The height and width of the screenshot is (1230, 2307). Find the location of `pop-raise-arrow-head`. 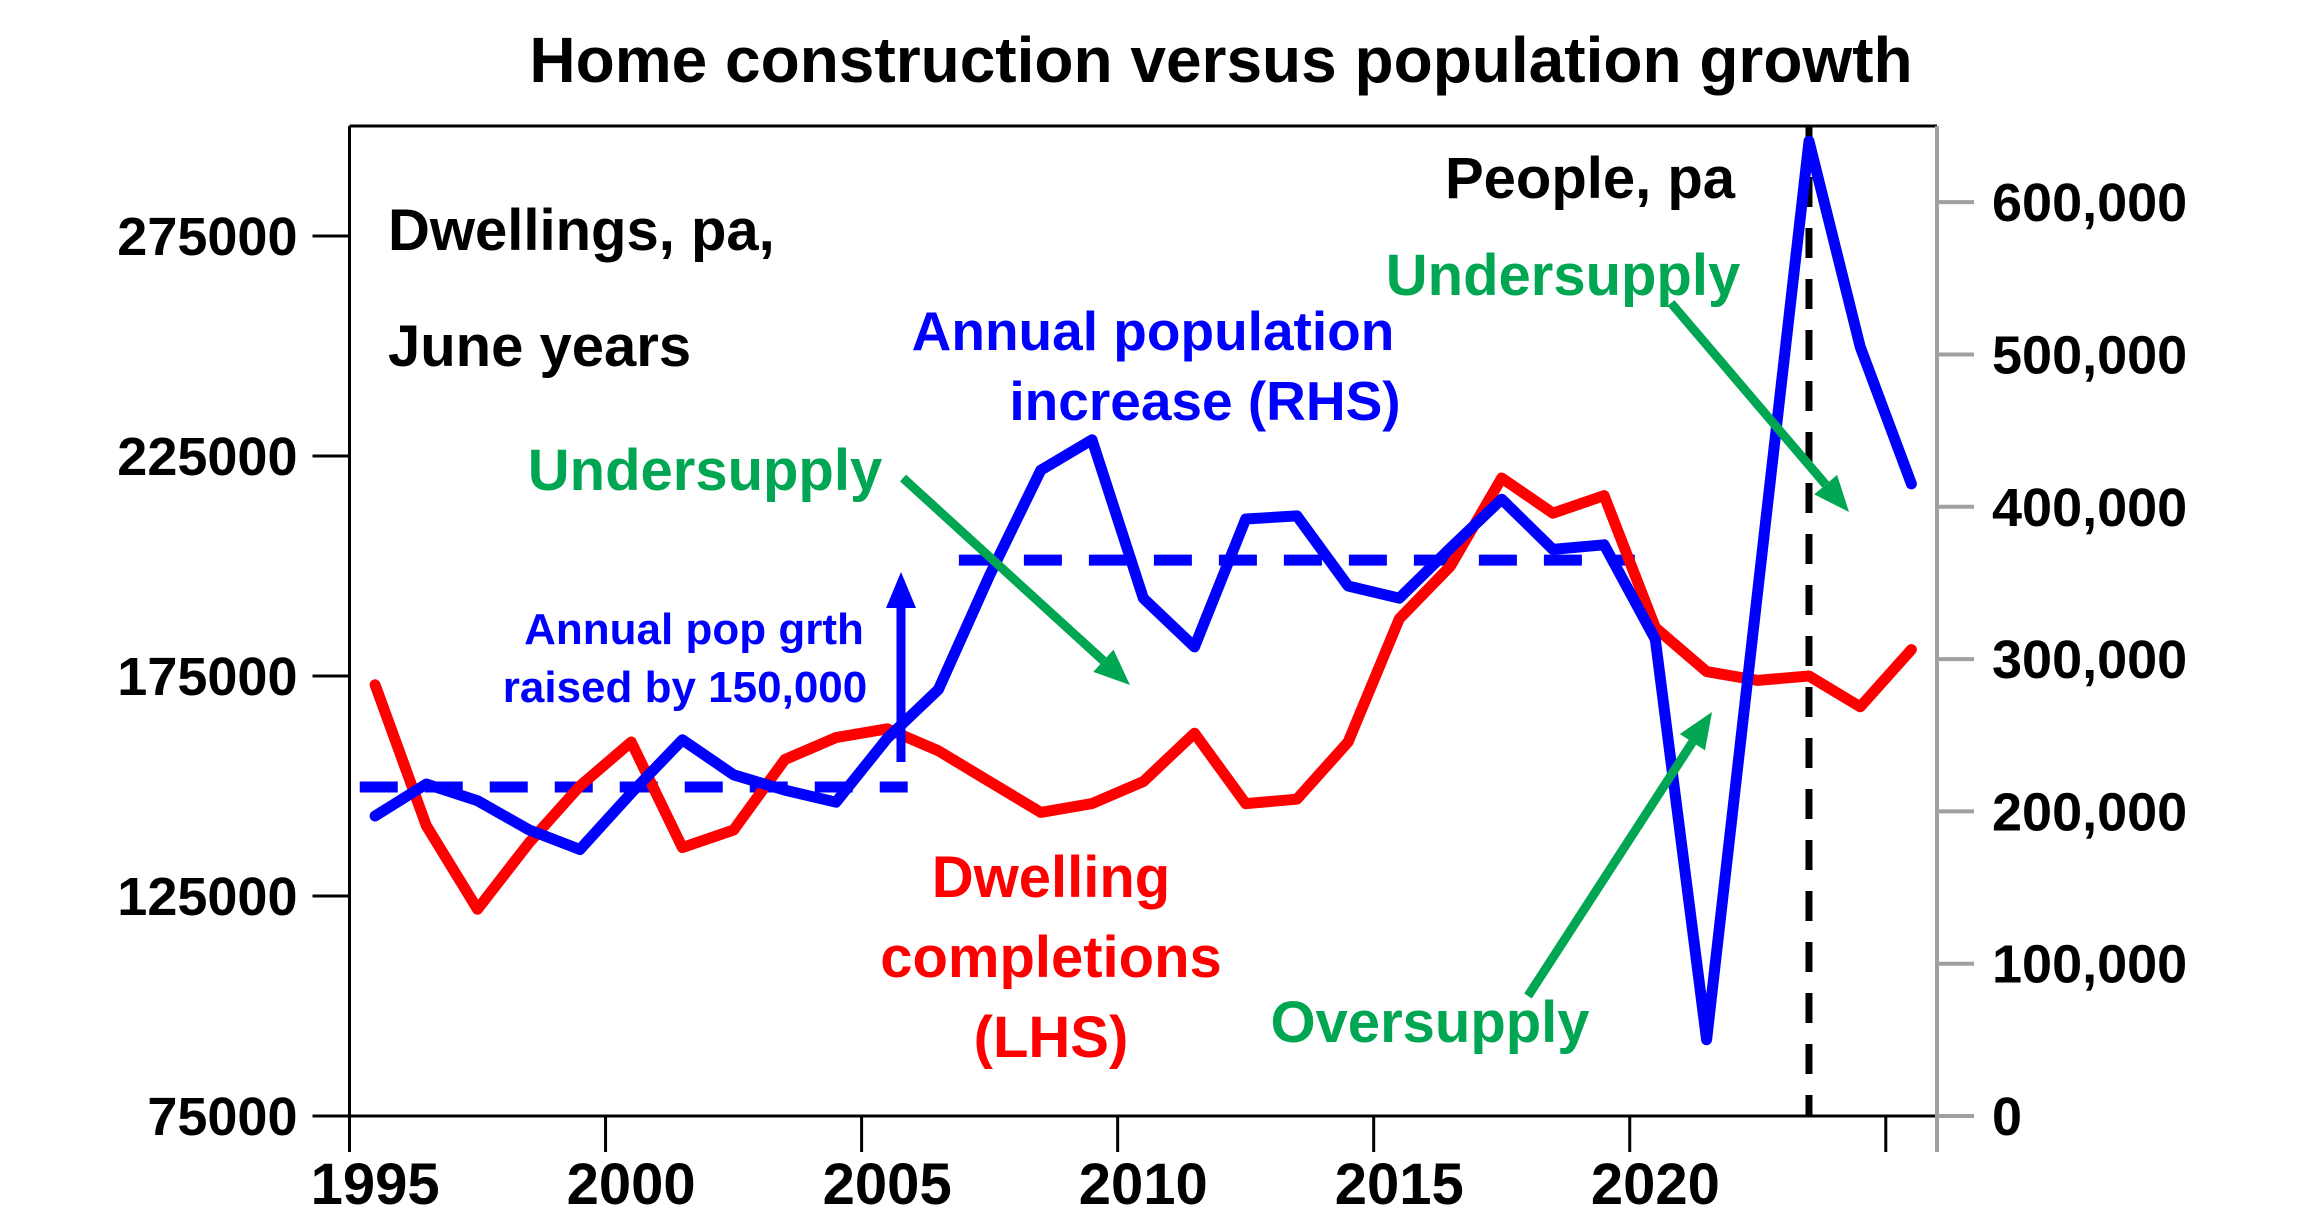

pop-raise-arrow-head is located at coordinates (901, 590).